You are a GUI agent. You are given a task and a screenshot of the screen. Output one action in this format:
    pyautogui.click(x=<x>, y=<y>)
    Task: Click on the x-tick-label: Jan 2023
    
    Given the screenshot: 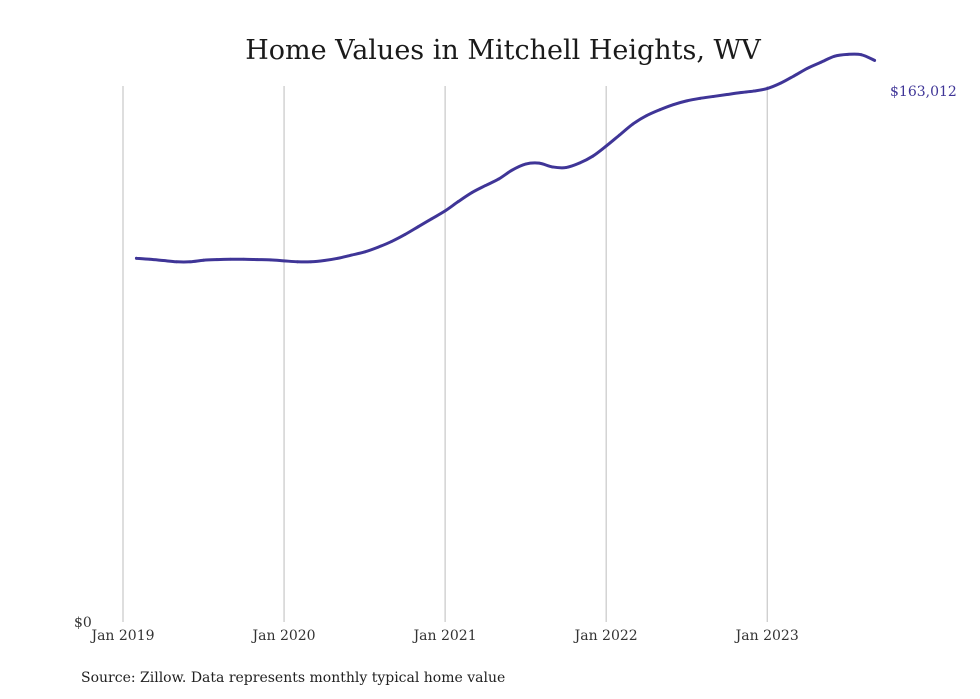 What is the action you would take?
    pyautogui.click(x=766, y=636)
    